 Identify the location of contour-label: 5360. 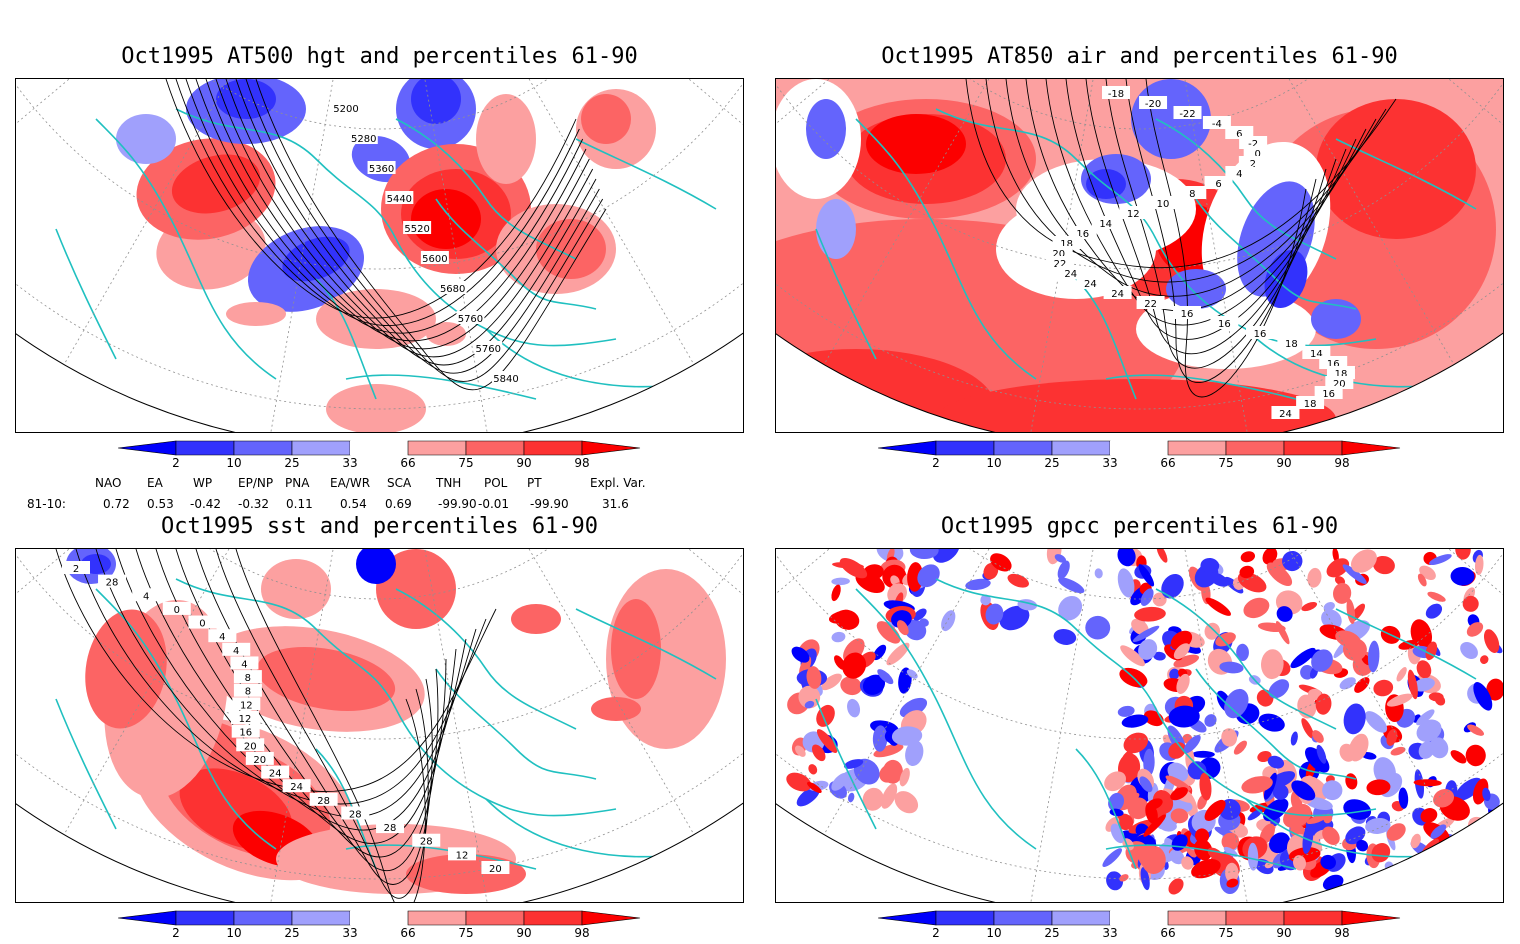
(381, 169).